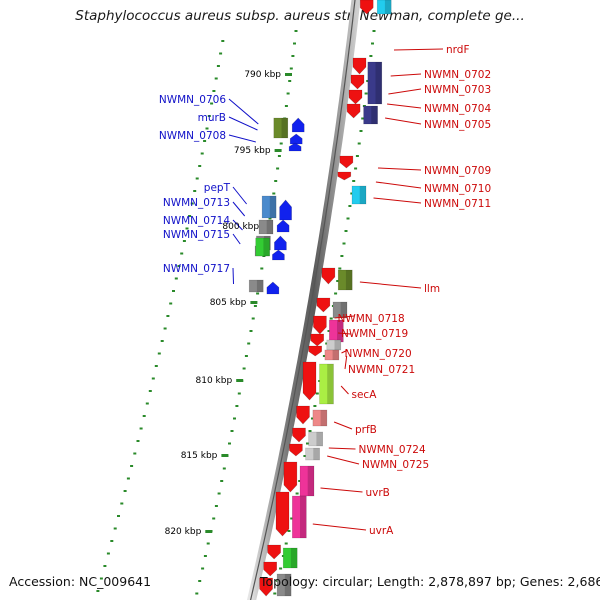 This screenshot has width=600, height=600. What do you see at coordinates (457, 90) in the screenshot?
I see `gene-label-right: NWMN_0703` at bounding box center [457, 90].